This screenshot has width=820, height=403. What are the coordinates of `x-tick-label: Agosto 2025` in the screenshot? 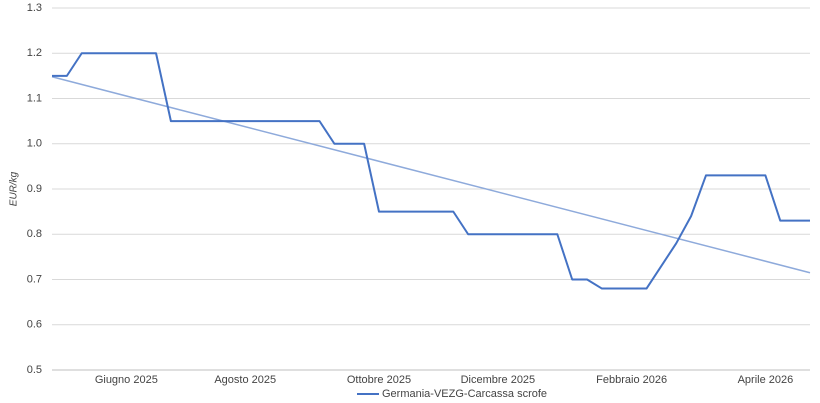 It's located at (245, 380).